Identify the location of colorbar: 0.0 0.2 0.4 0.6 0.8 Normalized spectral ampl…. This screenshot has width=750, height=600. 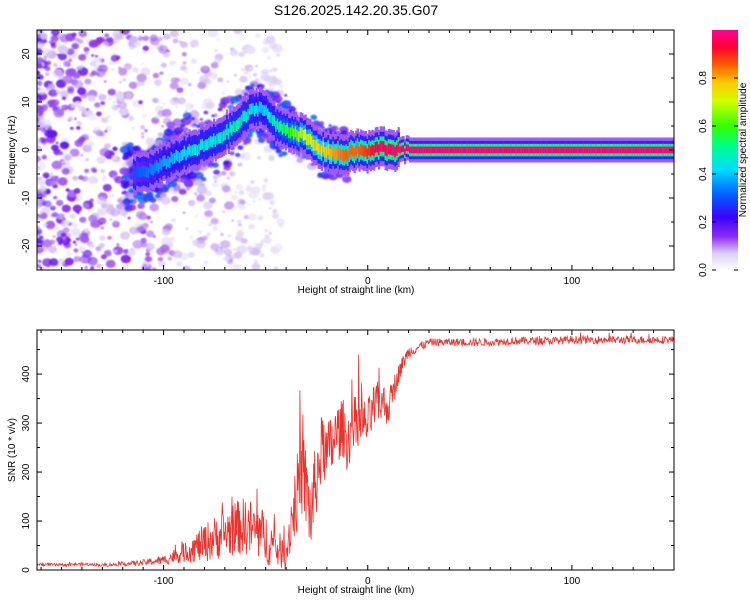
(723, 153).